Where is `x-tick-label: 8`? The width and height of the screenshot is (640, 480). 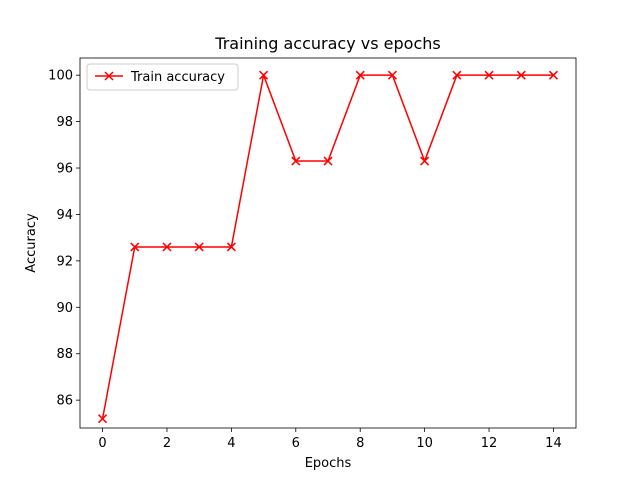 x-tick-label: 8 is located at coordinates (360, 443).